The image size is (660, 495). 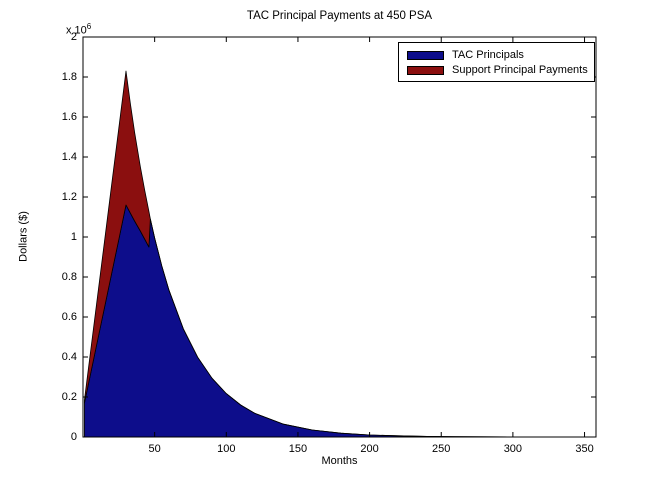 What do you see at coordinates (73, 37) in the screenshot?
I see `y-tick-label: 2` at bounding box center [73, 37].